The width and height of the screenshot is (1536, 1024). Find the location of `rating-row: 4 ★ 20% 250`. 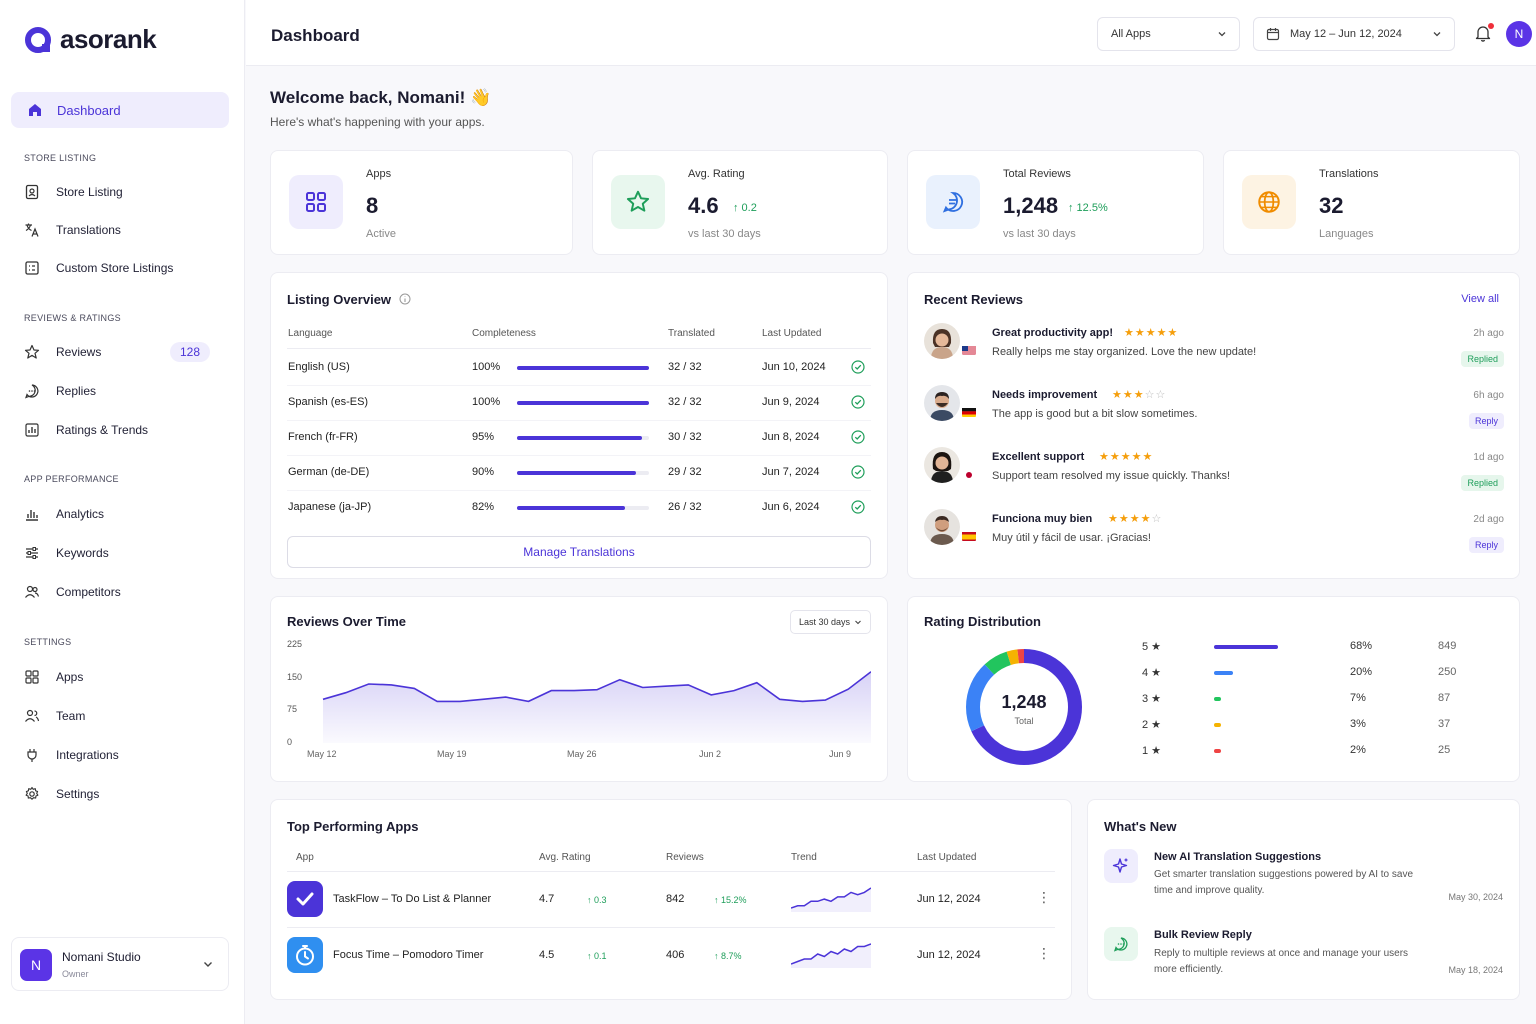

rating-row: 4 ★ 20% 250 is located at coordinates (1307, 674).